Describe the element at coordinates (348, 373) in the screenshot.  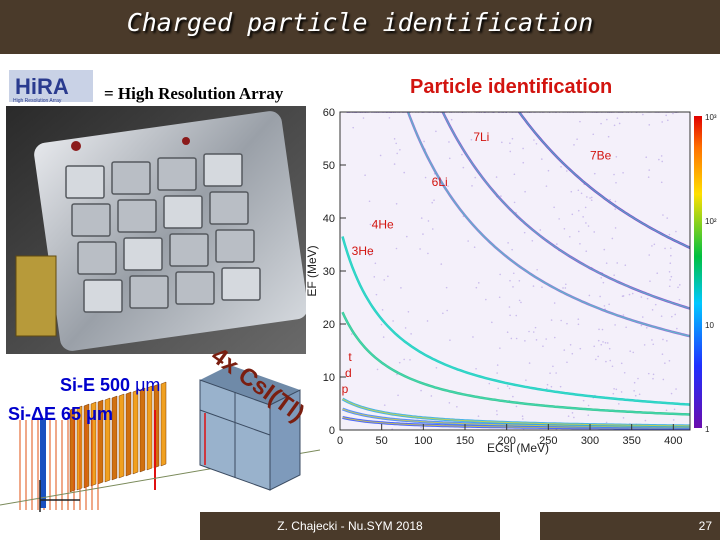
I see `band-label-d: d` at that location.